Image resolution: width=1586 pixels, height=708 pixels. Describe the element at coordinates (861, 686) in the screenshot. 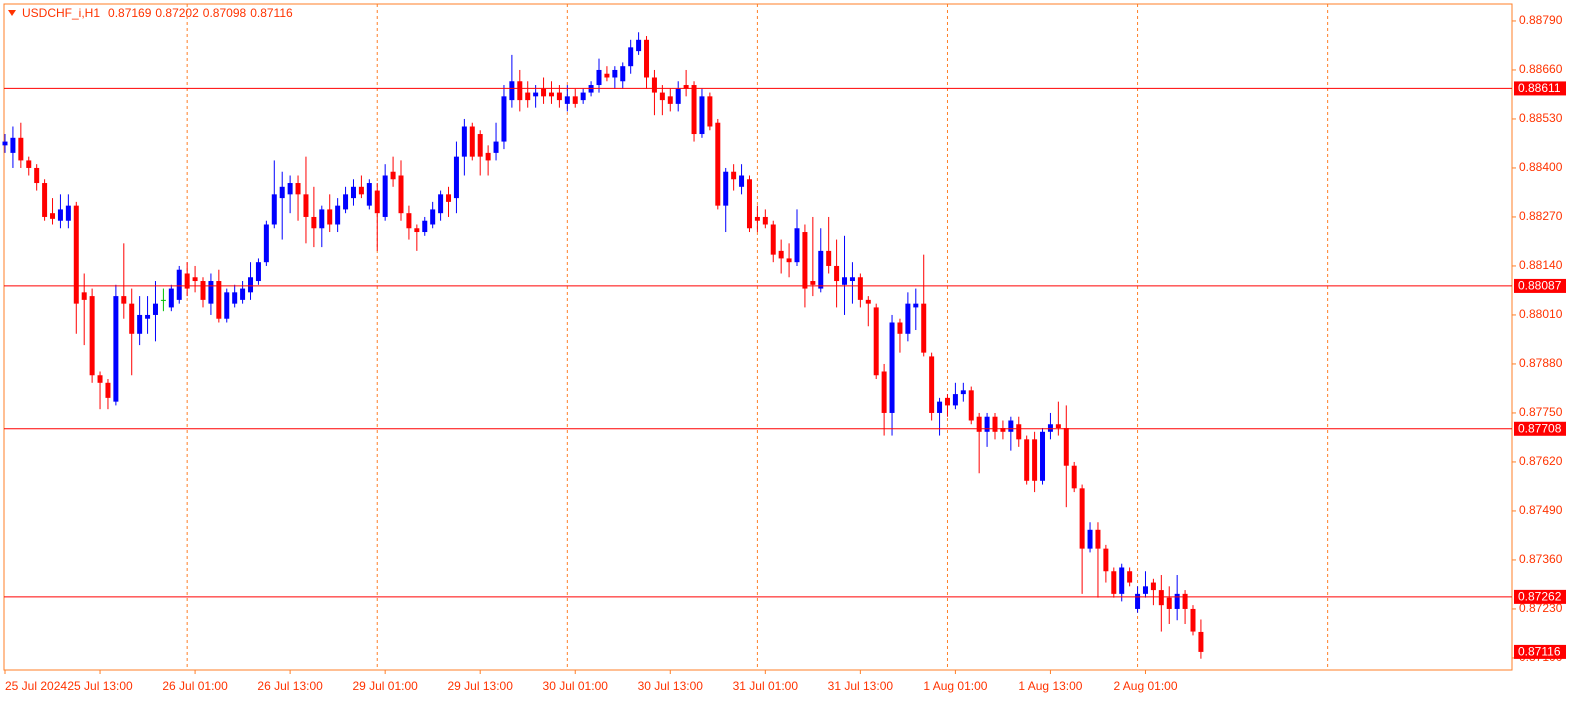

I see `x-tick-label: 31 Jul 13:00` at that location.